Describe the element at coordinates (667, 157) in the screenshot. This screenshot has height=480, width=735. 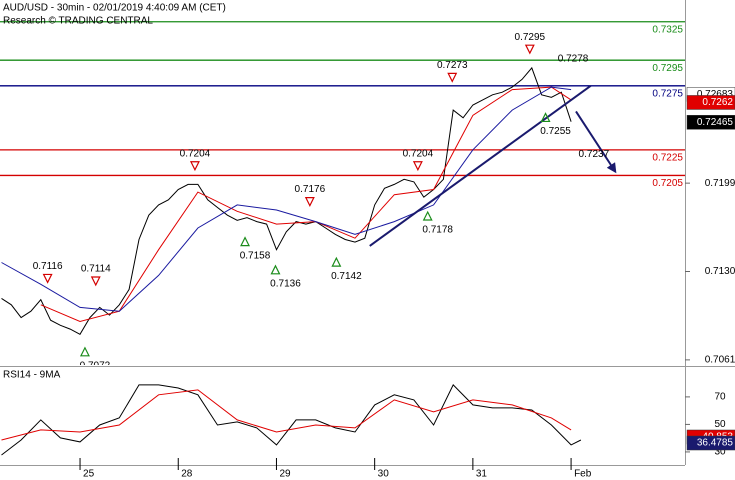
I see `level-label: 0.7225` at that location.